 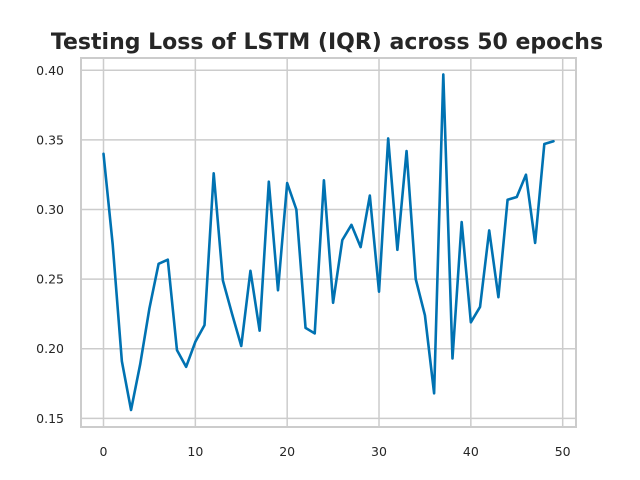 What do you see at coordinates (50, 348) in the screenshot?
I see `y-tick-label: 0.20` at bounding box center [50, 348].